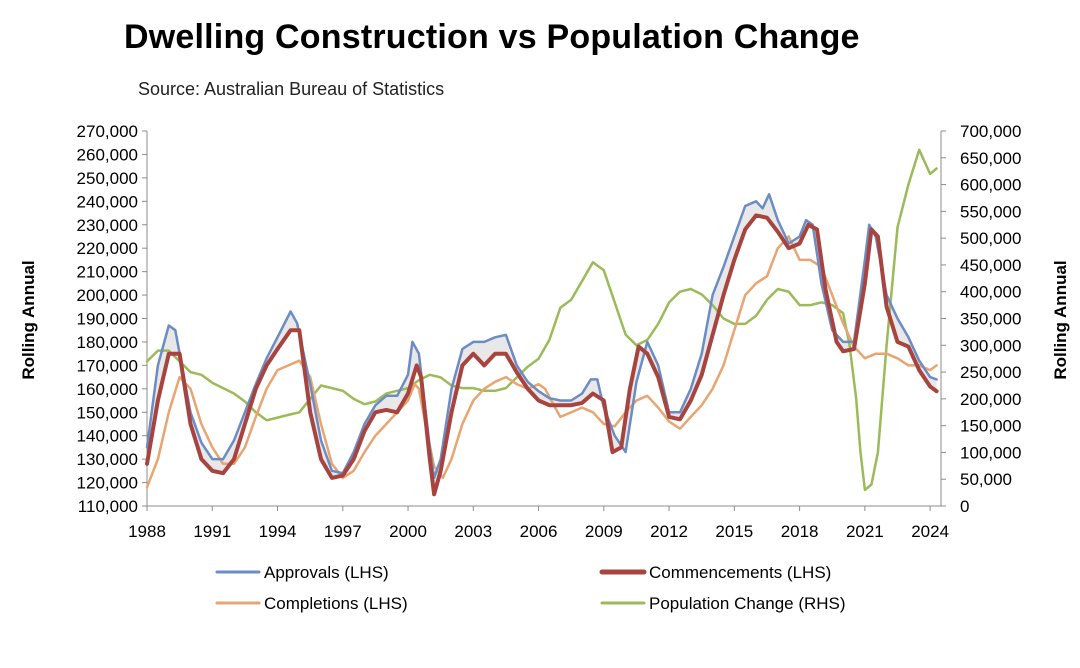 This screenshot has width=1080, height=668. What do you see at coordinates (740, 572) in the screenshot?
I see `legend-label-commencements: Commencements (LHS)` at bounding box center [740, 572].